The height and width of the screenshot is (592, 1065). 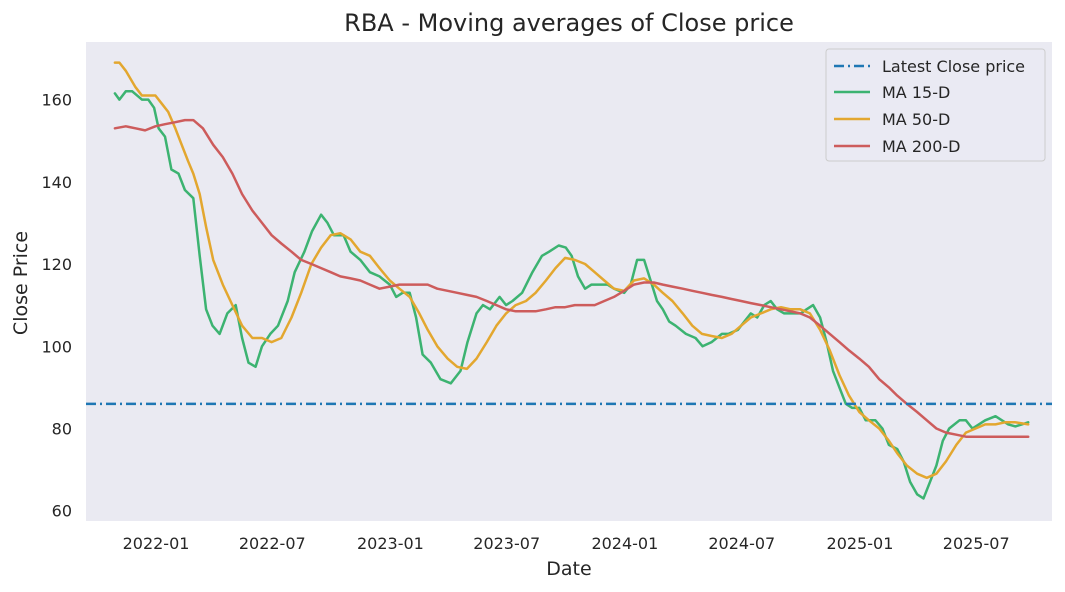 I want to click on legend-label-ma200: MA 200-D, so click(x=921, y=146).